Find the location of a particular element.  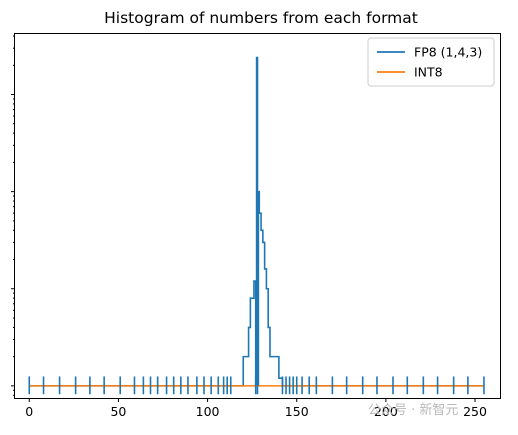

watermark-text: 公众号 · 新智元 is located at coordinates (413, 410).